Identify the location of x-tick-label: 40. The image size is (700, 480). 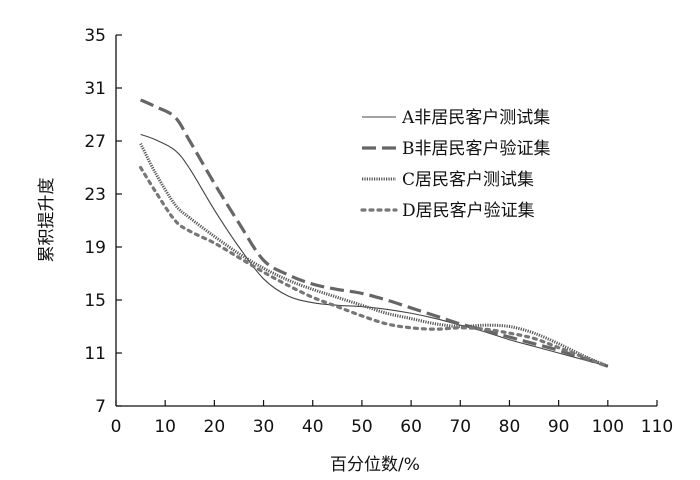
(313, 427).